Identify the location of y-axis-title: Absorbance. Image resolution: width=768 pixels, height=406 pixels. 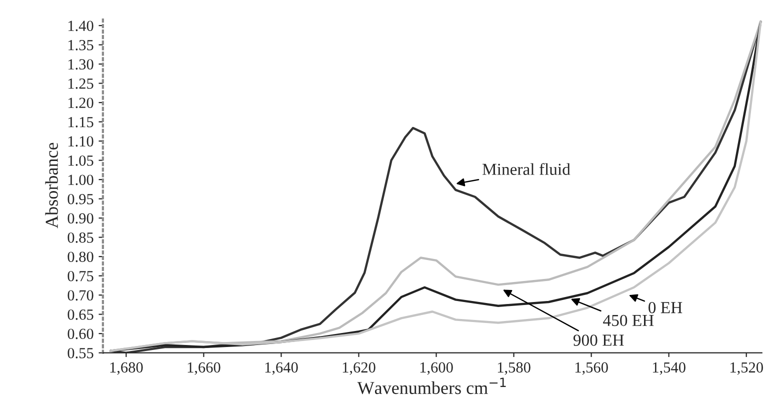
(51, 185).